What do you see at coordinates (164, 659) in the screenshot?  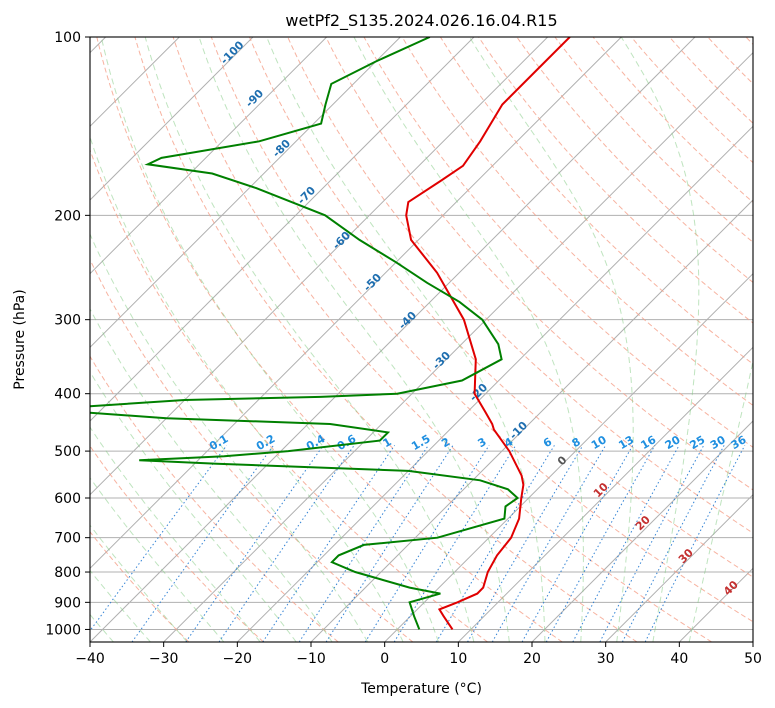 I see `x-tick-label: −30` at bounding box center [164, 659].